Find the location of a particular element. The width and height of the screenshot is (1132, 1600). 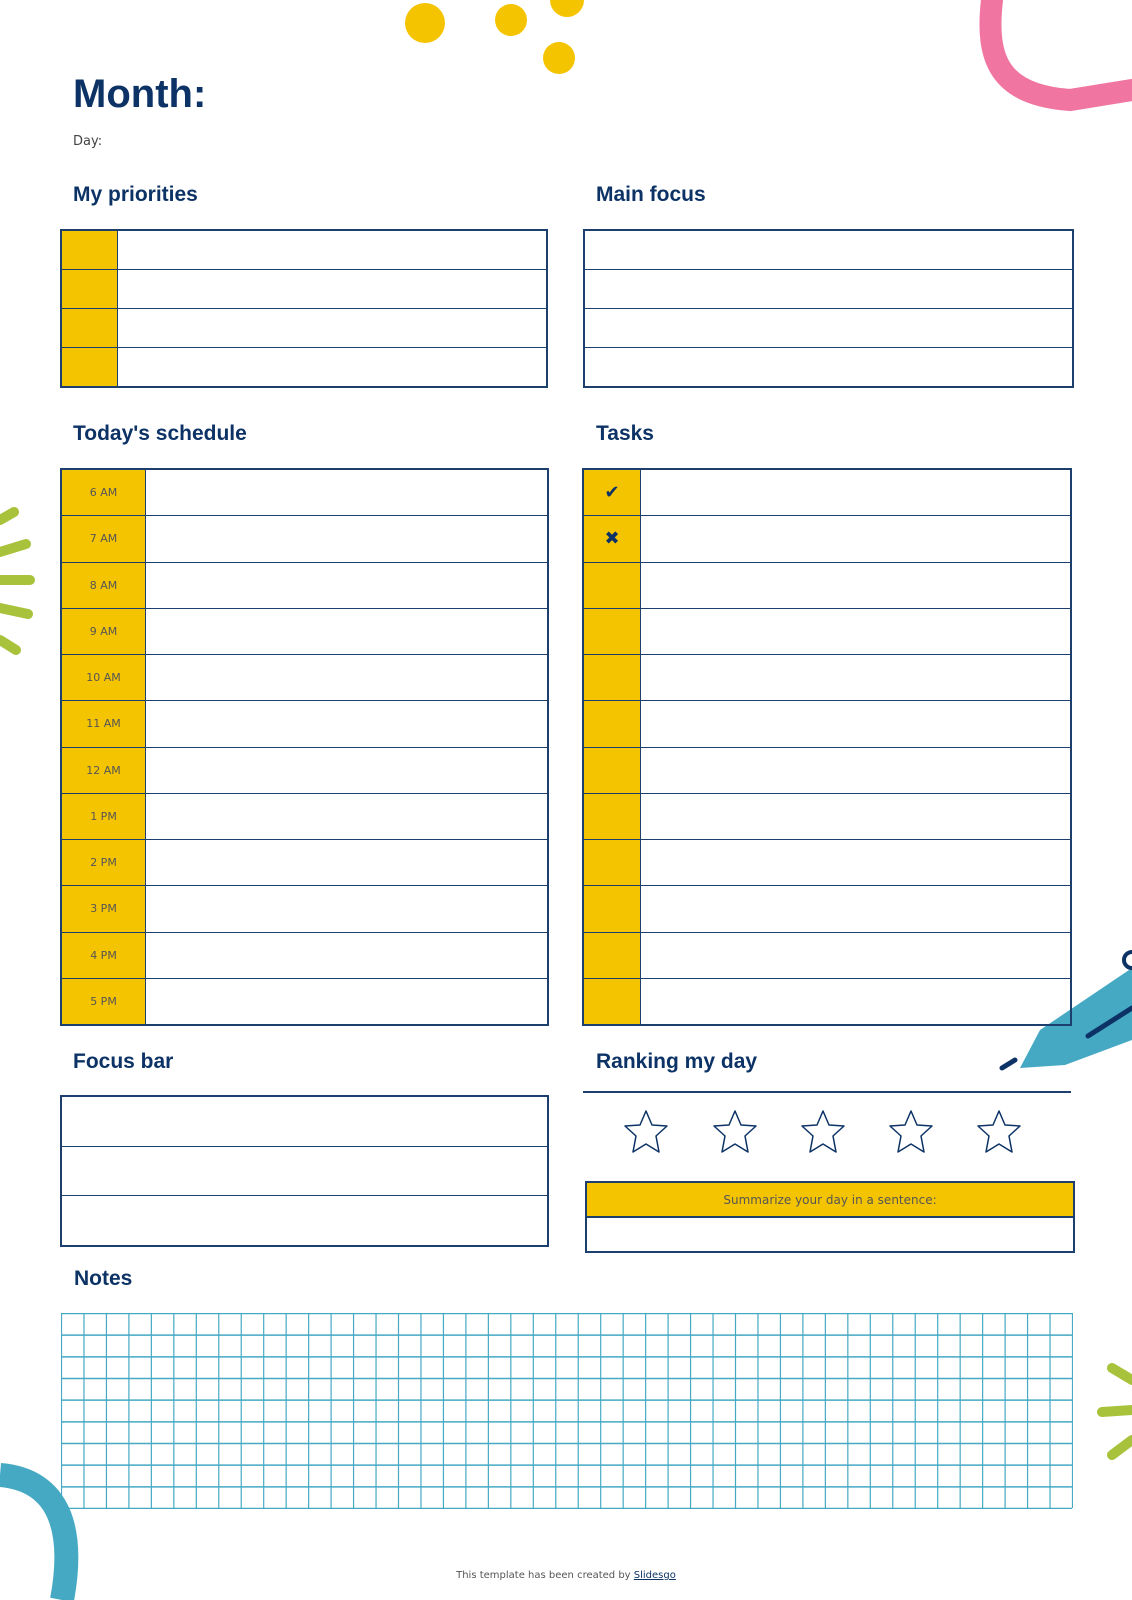

cross-icon: ✖ is located at coordinates (612, 539).